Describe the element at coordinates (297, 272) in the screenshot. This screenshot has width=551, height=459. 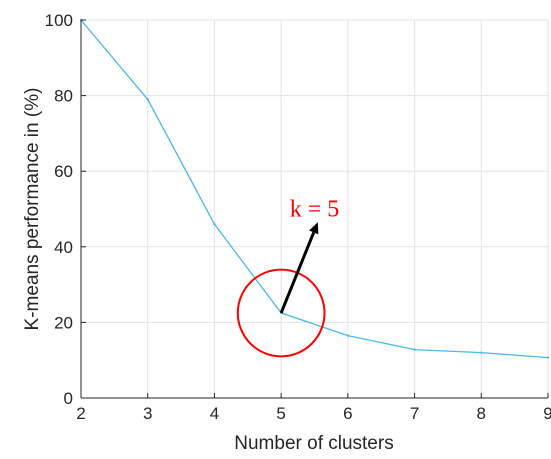
I see `annotation-arrow` at that location.